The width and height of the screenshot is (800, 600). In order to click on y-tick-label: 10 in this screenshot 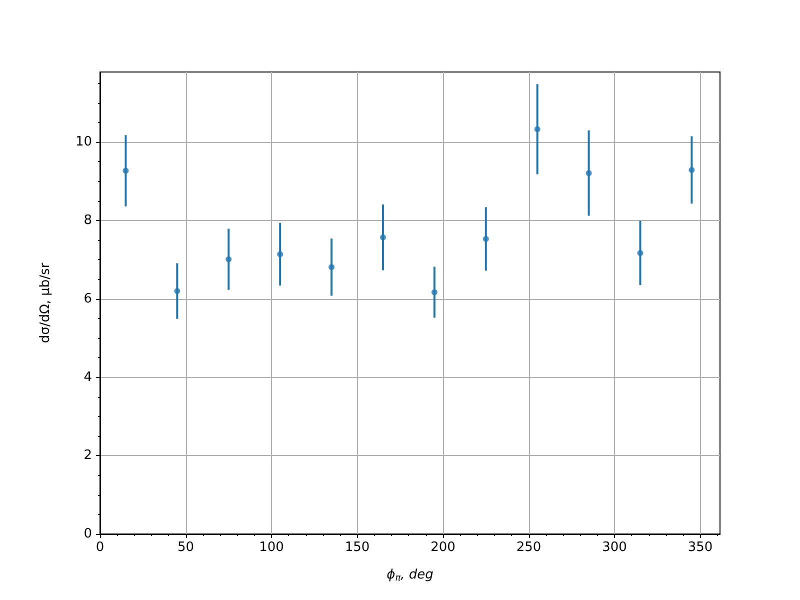, I will do `click(83, 142)`.